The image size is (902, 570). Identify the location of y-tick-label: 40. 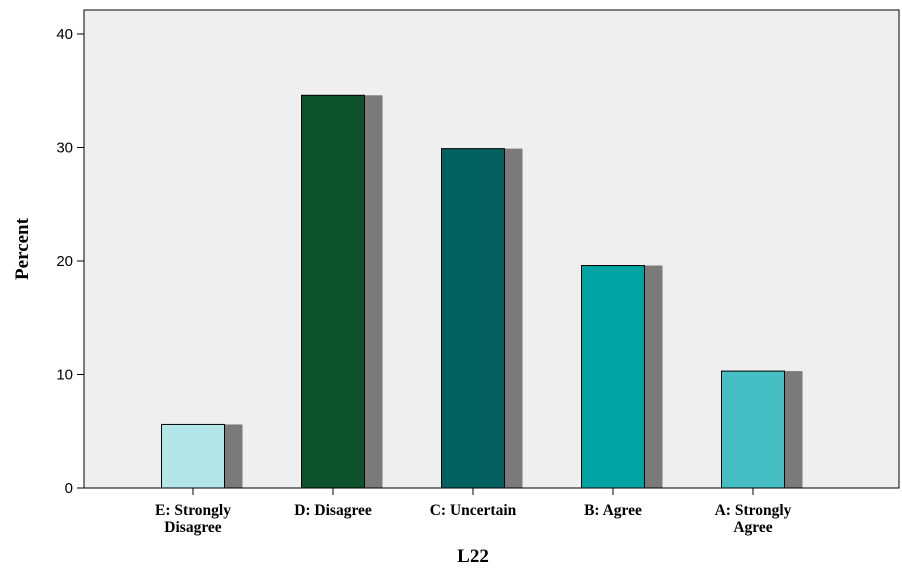
(64, 34).